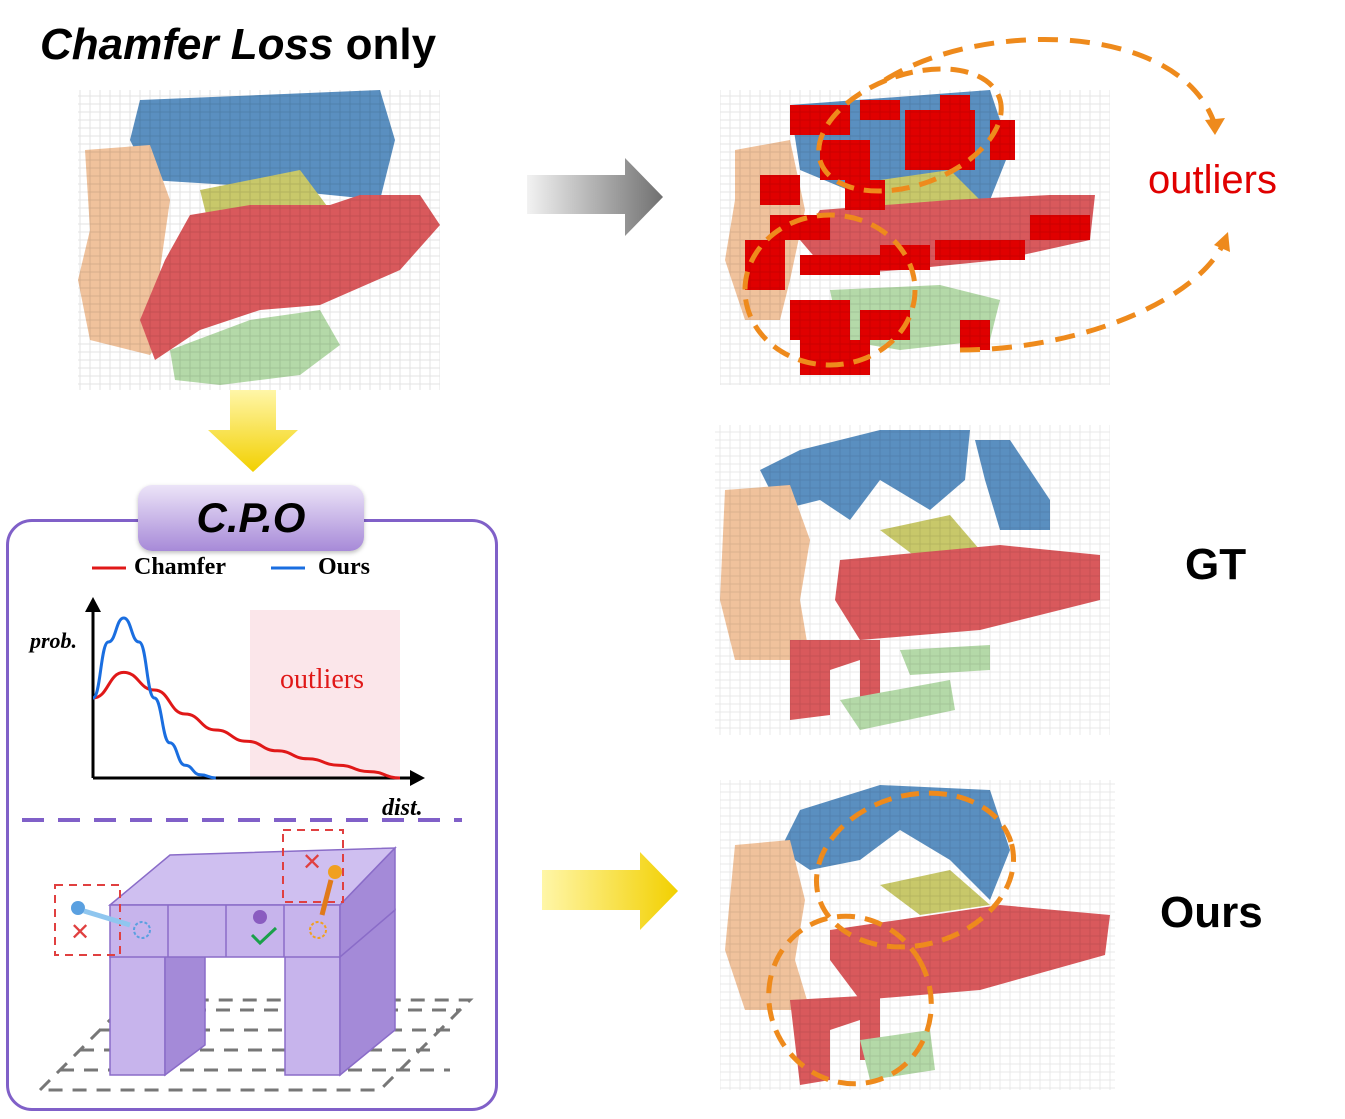  What do you see at coordinates (595, 197) in the screenshot?
I see `gray-arrow` at bounding box center [595, 197].